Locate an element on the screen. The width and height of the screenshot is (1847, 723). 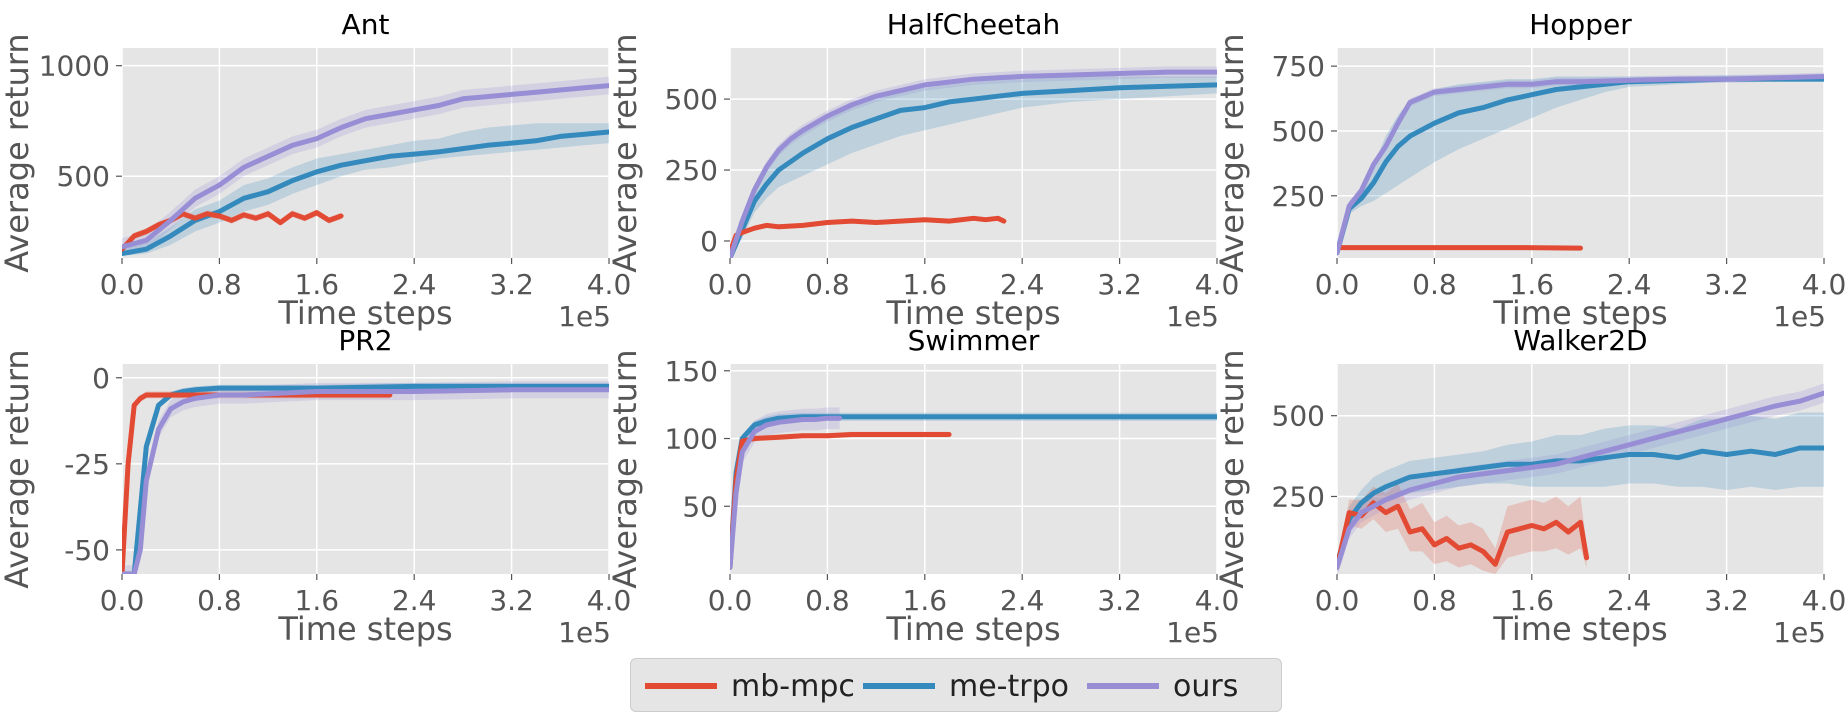
legend: mb-mpc me-trpo ours is located at coordinates (956, 685).